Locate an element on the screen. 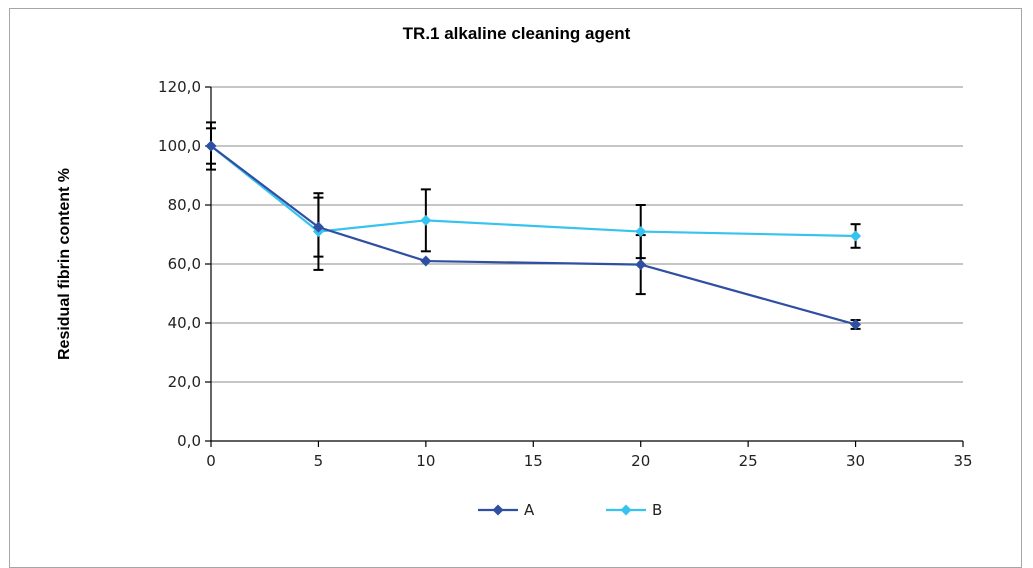 The height and width of the screenshot is (568, 1033). x-tick-label: 20 is located at coordinates (640, 461).